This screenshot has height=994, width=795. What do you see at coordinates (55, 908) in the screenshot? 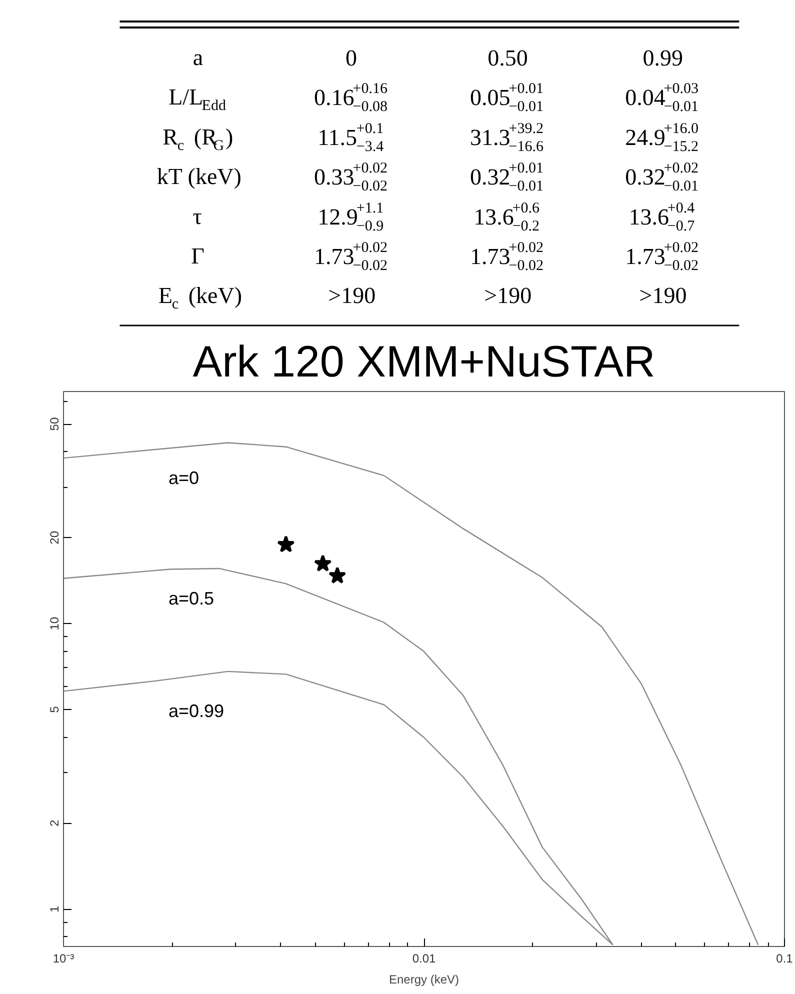
I see `y-tick-label: 1` at bounding box center [55, 908].